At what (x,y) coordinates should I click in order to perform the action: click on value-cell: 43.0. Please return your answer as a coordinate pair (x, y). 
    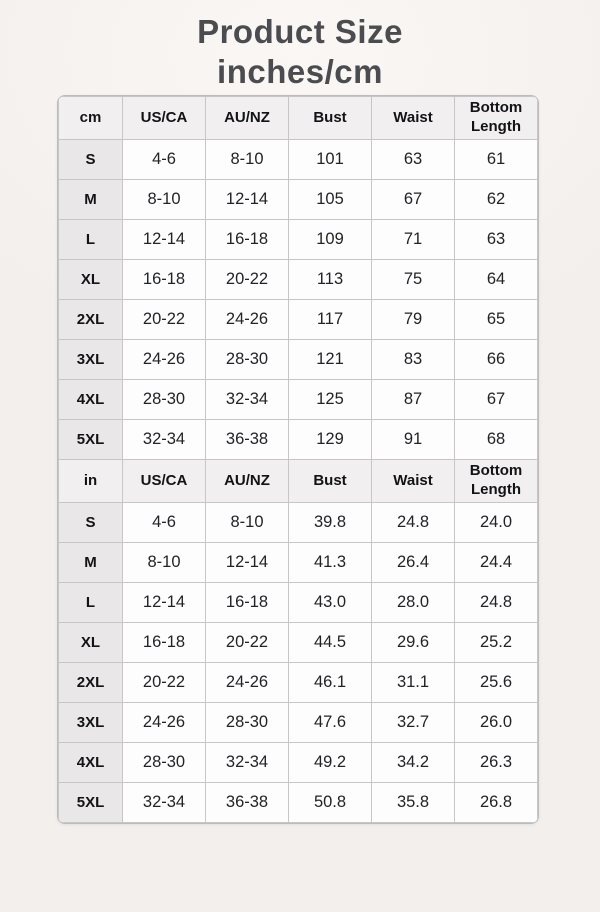
    Looking at the image, I should click on (330, 602).